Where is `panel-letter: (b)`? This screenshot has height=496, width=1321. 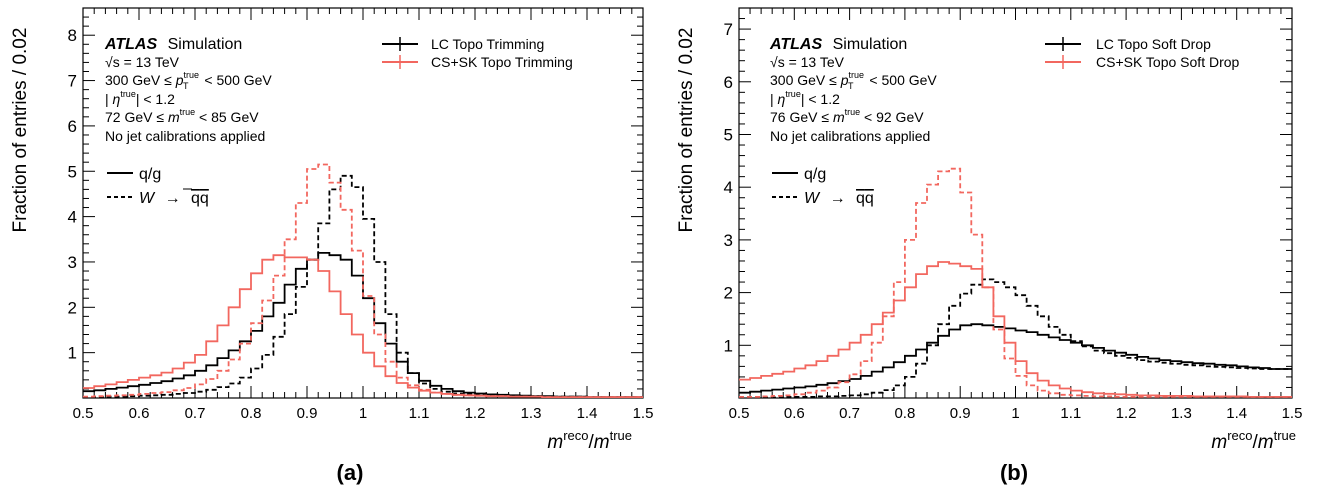 panel-letter: (b) is located at coordinates (1014, 472).